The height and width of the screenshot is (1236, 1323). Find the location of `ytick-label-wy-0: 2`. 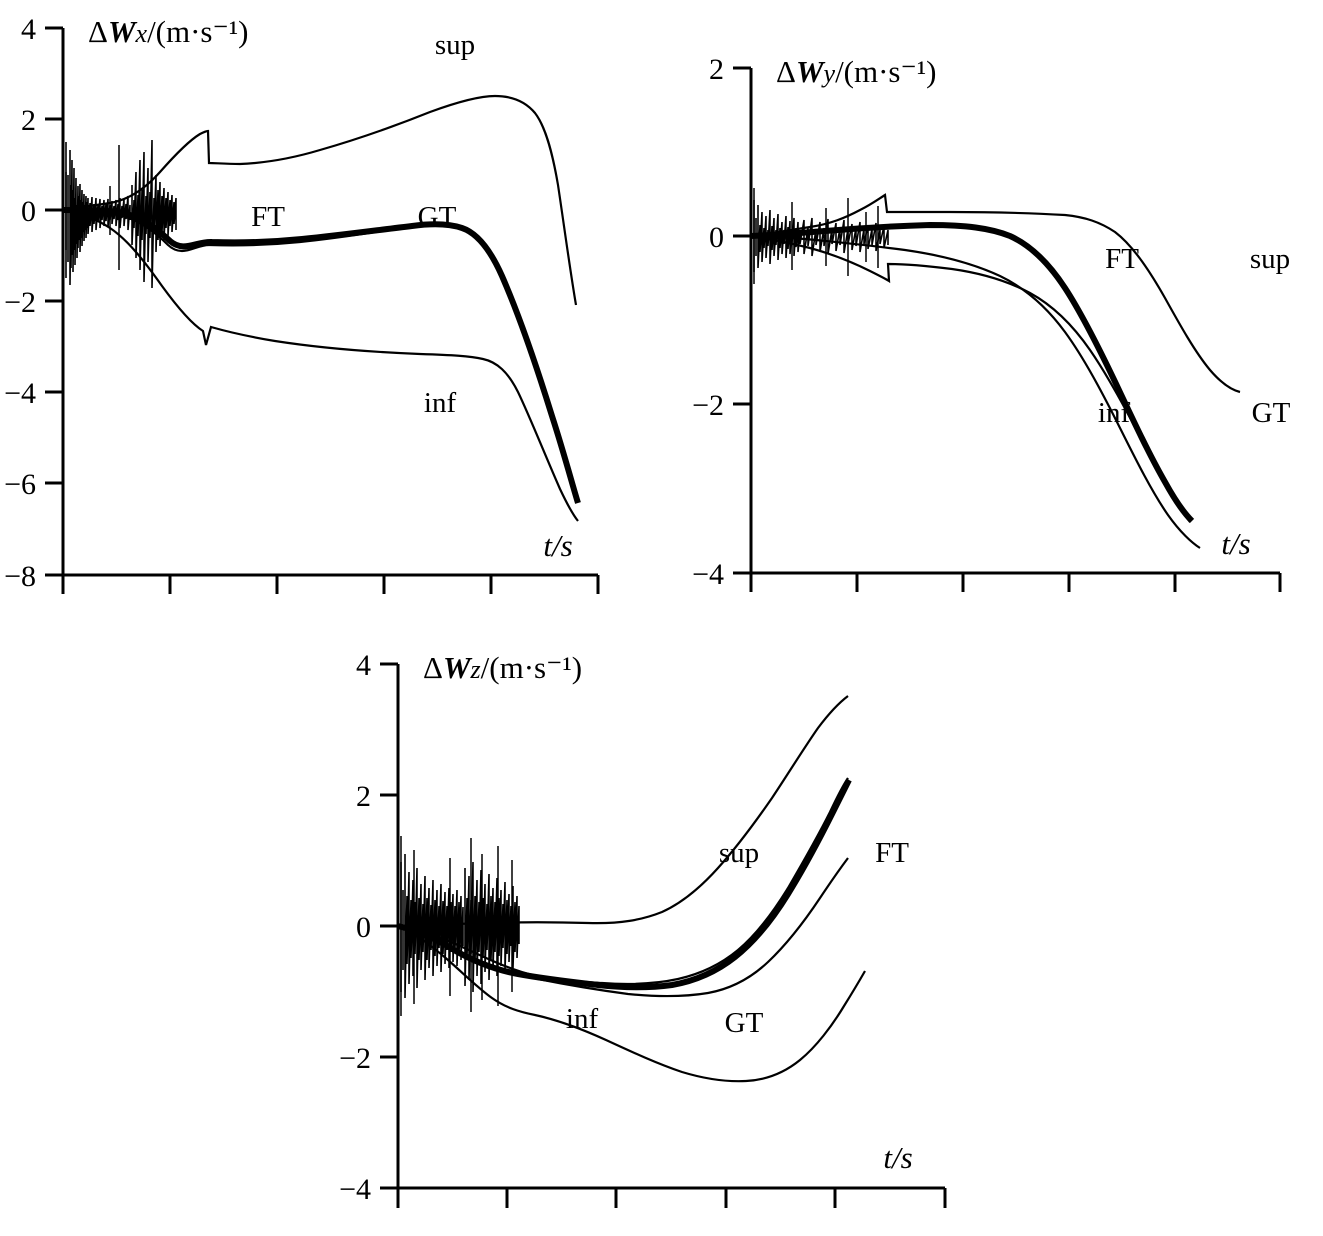

ytick-label-wy-0: 2 is located at coordinates (716, 69).